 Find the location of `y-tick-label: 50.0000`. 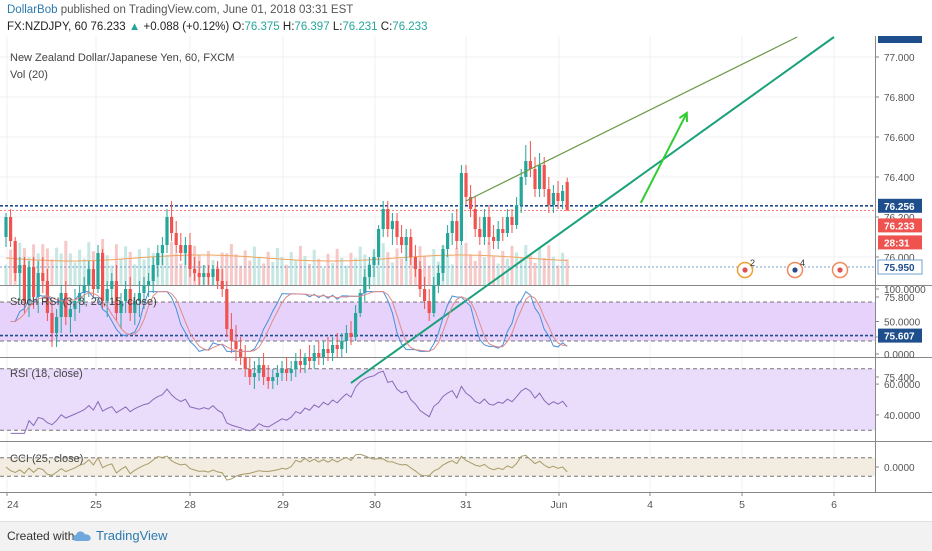

y-tick-label: 50.0000 is located at coordinates (902, 323).